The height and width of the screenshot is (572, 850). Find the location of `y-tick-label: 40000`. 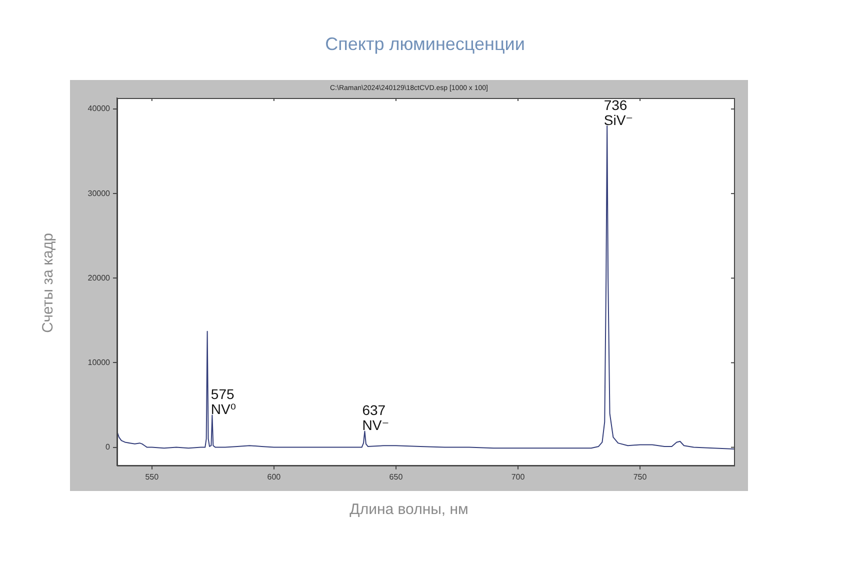

y-tick-label: 40000 is located at coordinates (99, 109).